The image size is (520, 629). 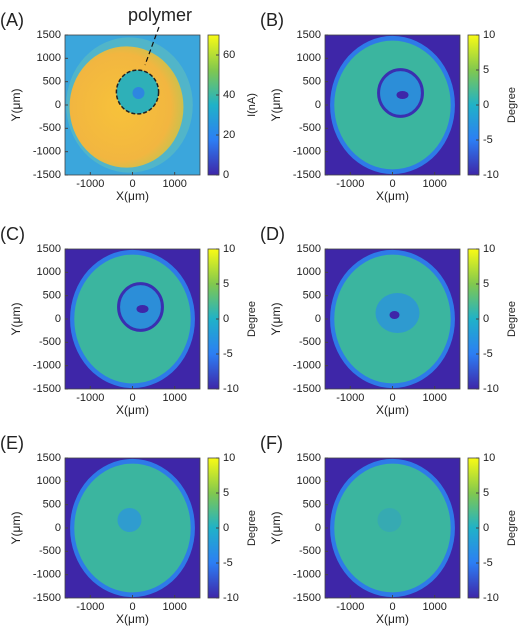 I want to click on panel-label: (B), so click(x=272, y=20).